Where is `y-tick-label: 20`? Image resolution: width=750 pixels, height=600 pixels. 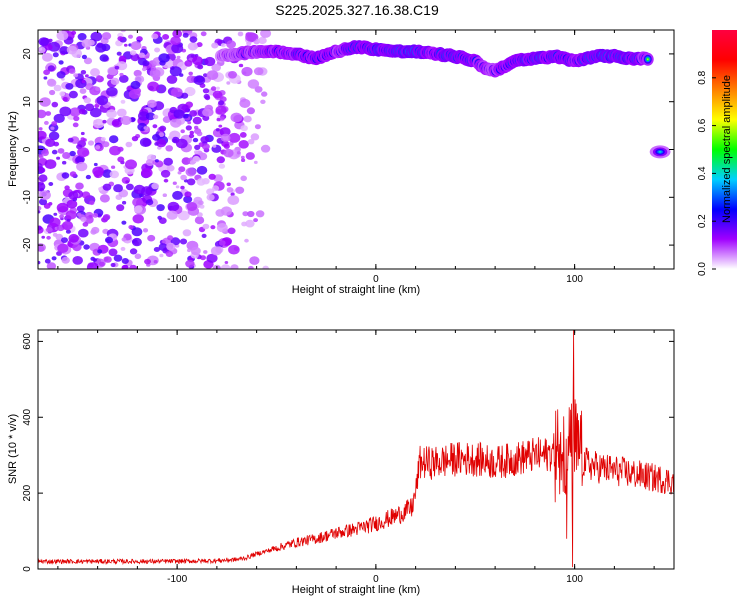 y-tick-label: 20 is located at coordinates (27, 54).